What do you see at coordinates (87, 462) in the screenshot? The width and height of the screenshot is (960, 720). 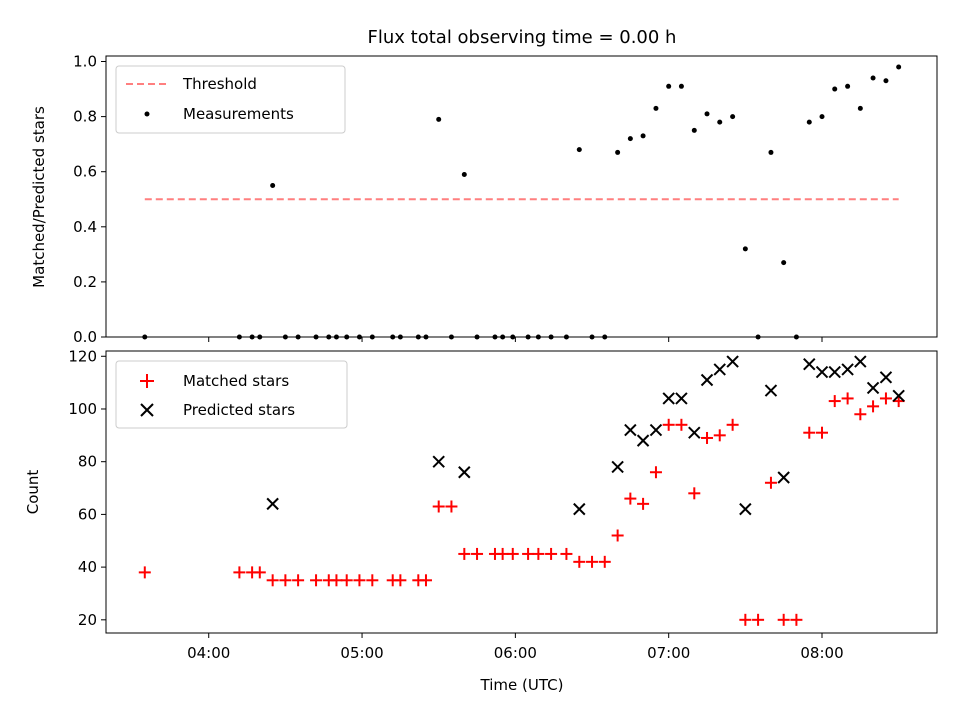 I see `bottom-y-tick-label: 80` at bounding box center [87, 462].